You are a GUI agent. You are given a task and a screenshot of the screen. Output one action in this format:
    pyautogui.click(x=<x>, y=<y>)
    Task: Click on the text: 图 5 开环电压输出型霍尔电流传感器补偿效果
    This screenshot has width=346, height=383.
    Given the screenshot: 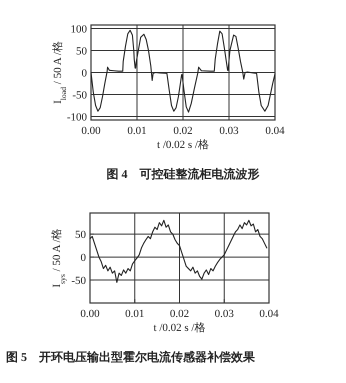 What is the action you would take?
    pyautogui.click(x=131, y=357)
    